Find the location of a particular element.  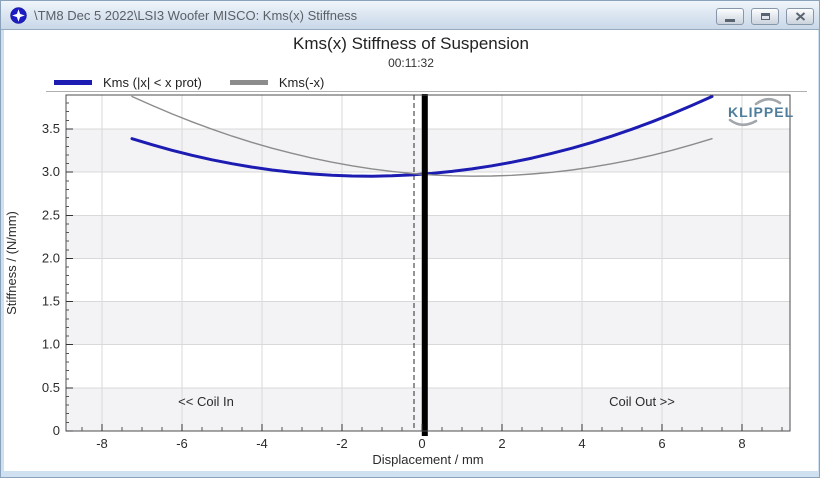

restore-icon is located at coordinates (765, 16).